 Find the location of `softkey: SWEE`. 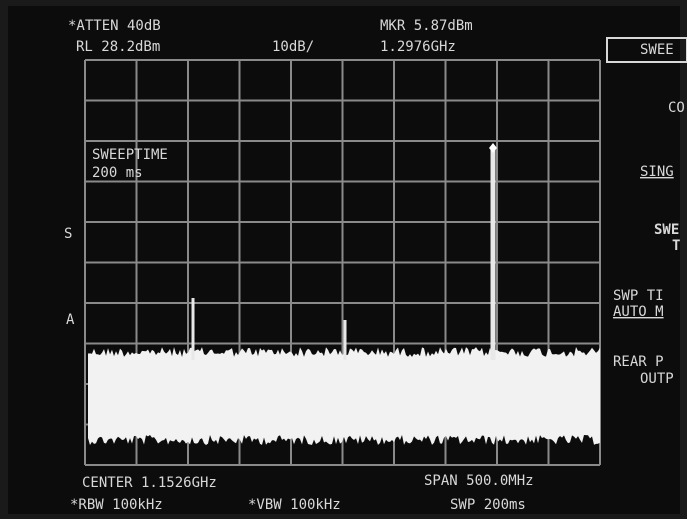

softkey: SWEE is located at coordinates (657, 50).